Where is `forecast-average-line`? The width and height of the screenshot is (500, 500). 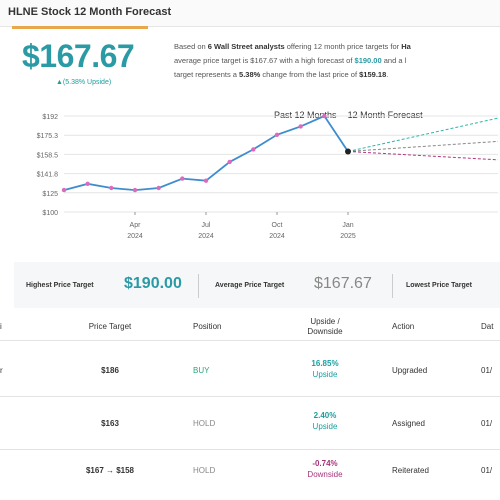 forecast-average-line is located at coordinates (423, 146).